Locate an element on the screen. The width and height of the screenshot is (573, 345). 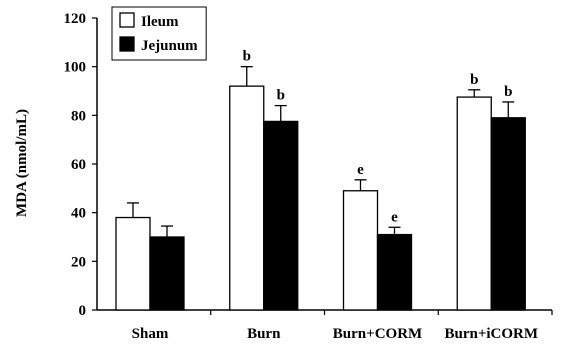
x-tick-label: Burn is located at coordinates (264, 334).